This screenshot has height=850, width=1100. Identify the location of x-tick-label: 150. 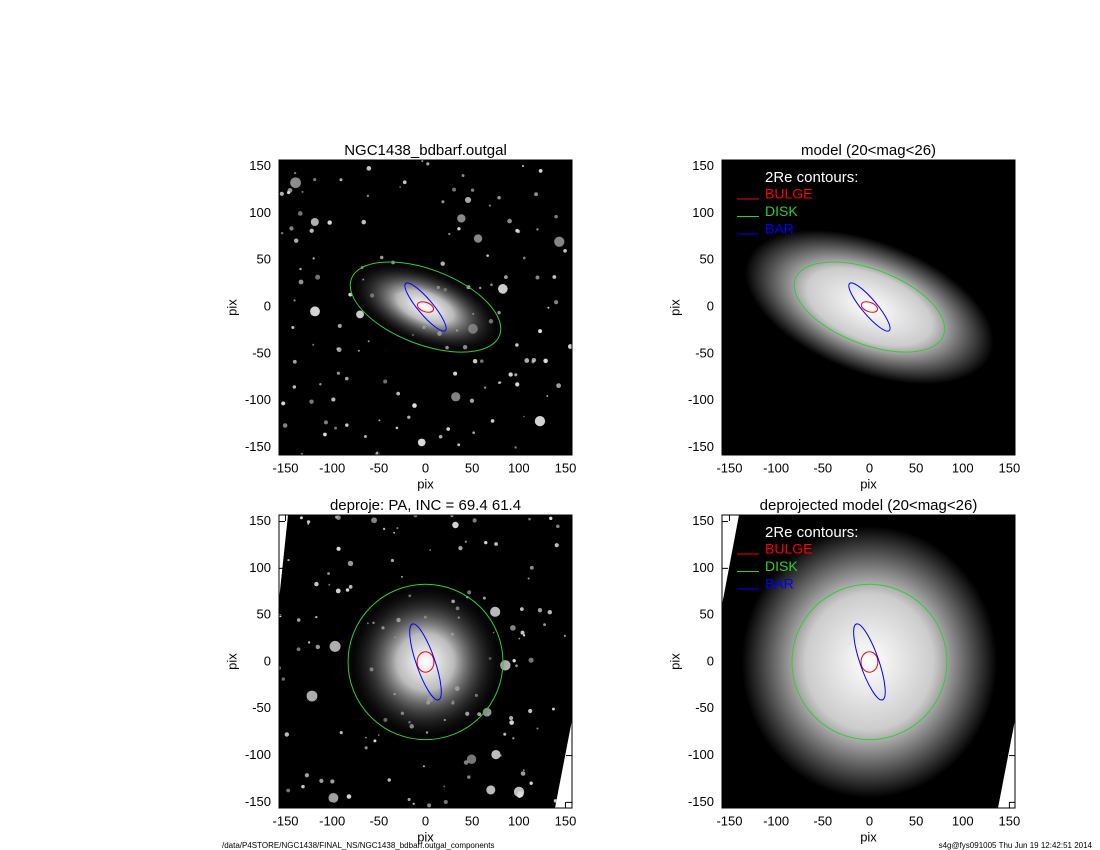
(566, 467).